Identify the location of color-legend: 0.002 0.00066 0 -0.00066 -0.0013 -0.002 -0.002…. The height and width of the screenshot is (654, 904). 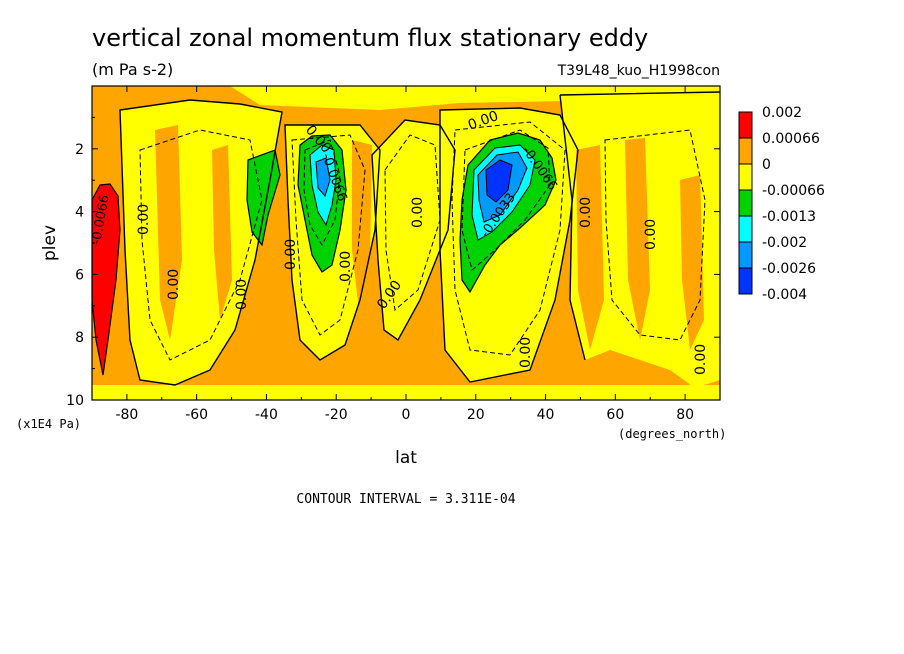
(781, 204).